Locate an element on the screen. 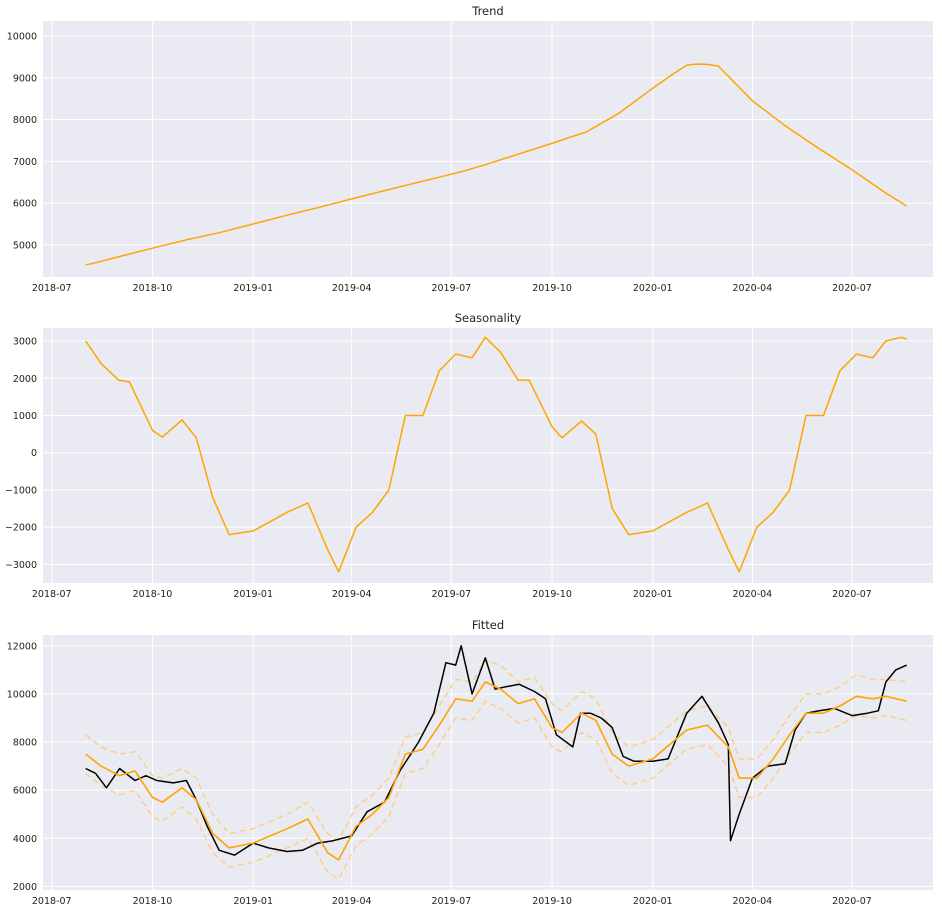  y-tick-label: −1000 is located at coordinates (21, 490).